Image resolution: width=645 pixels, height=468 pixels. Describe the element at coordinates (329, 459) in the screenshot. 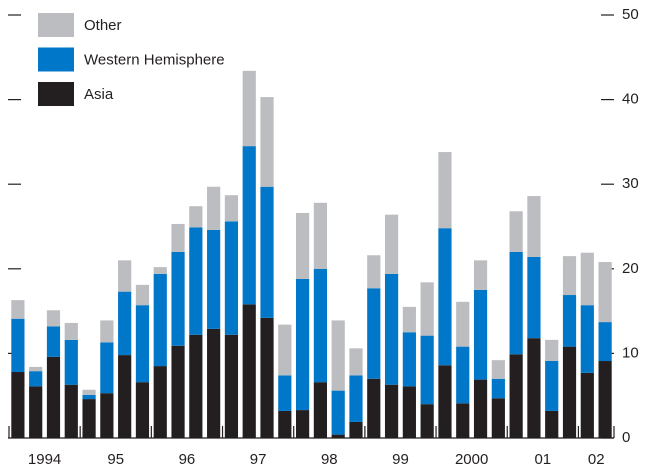

I see `x-tick-label: 98` at that location.